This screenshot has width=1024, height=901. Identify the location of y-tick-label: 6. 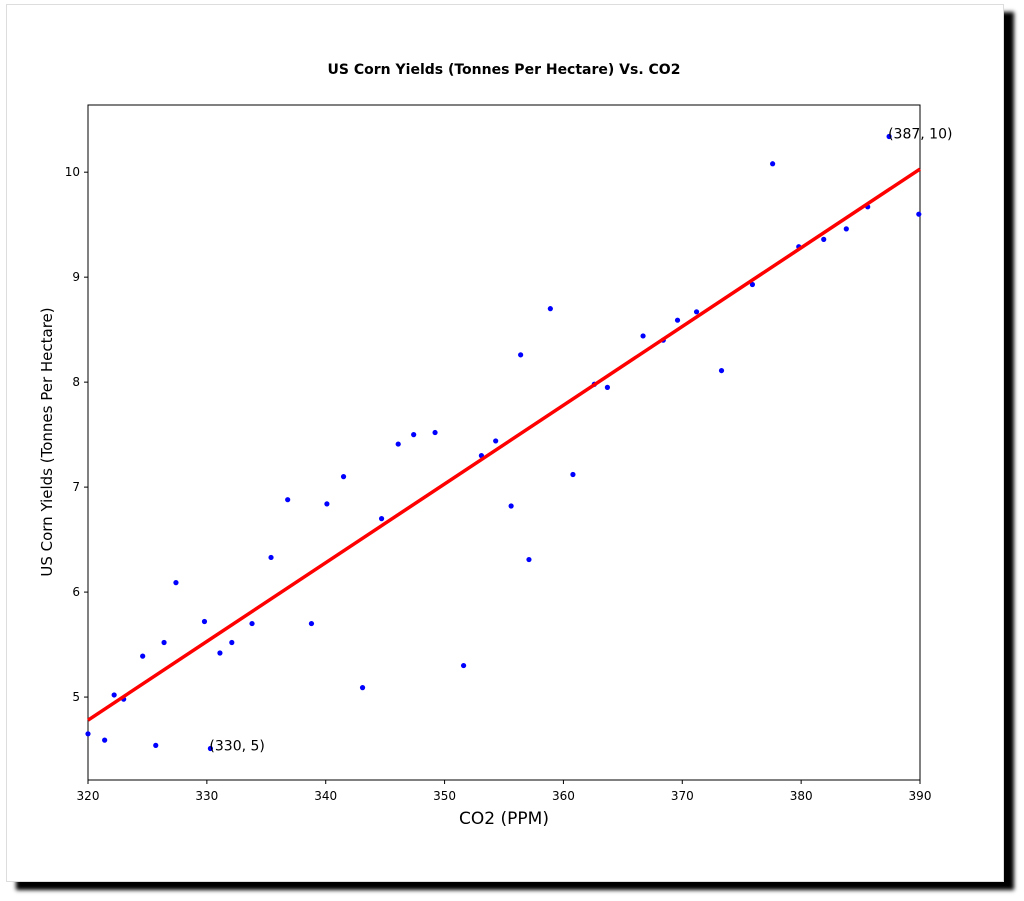
(76, 592).